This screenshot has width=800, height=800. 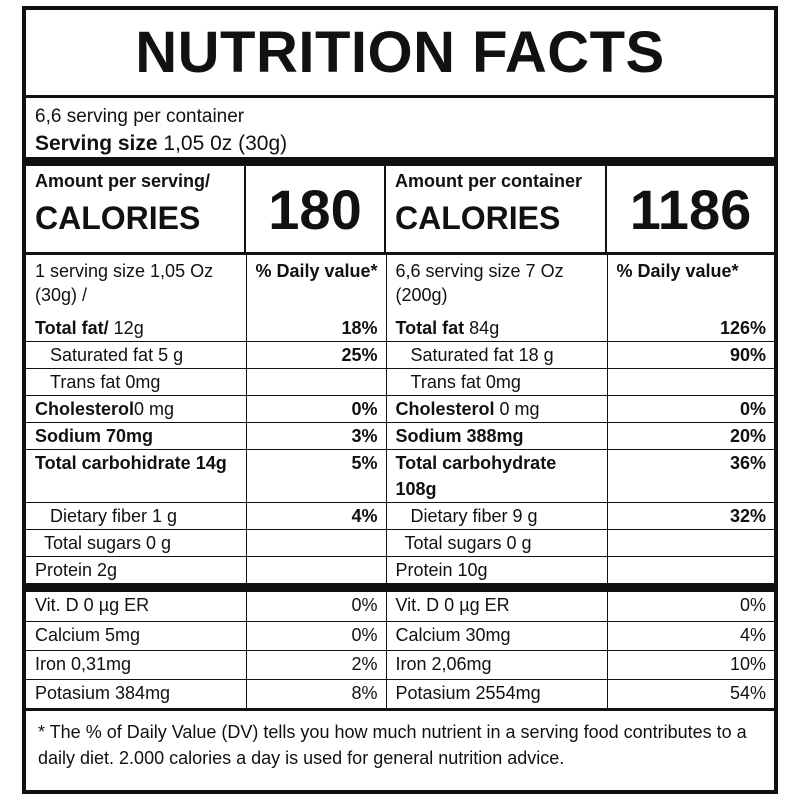 I want to click on nutrient-name-container: Saturated fat 18 g, so click(x=496, y=355).